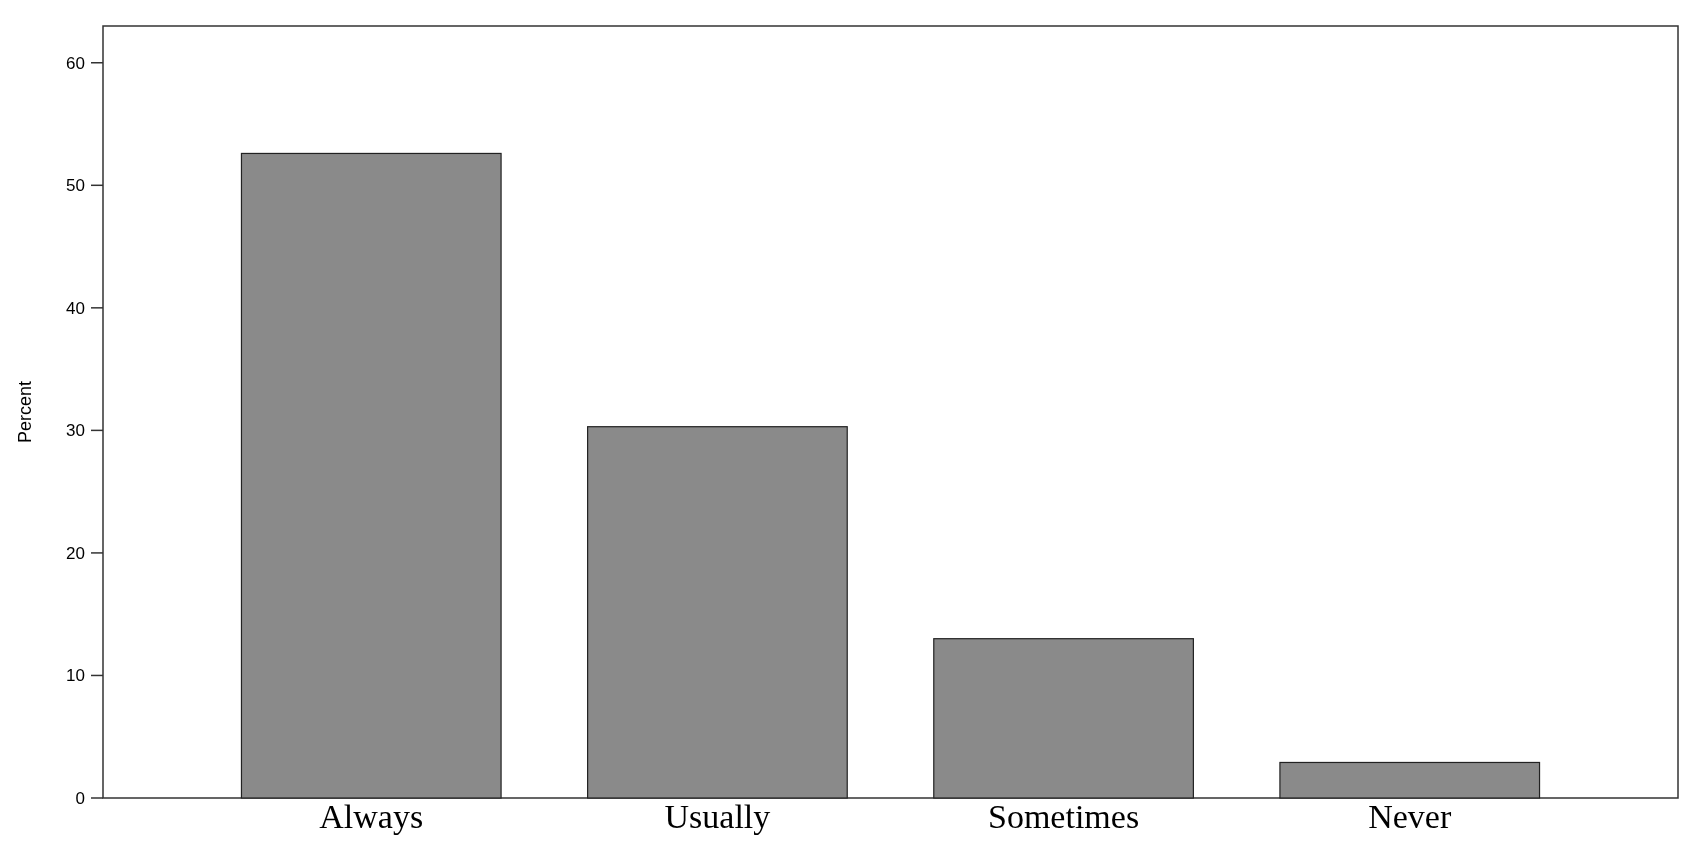 This screenshot has height=860, width=1700. What do you see at coordinates (75, 676) in the screenshot?
I see `y-tick-label: 10` at bounding box center [75, 676].